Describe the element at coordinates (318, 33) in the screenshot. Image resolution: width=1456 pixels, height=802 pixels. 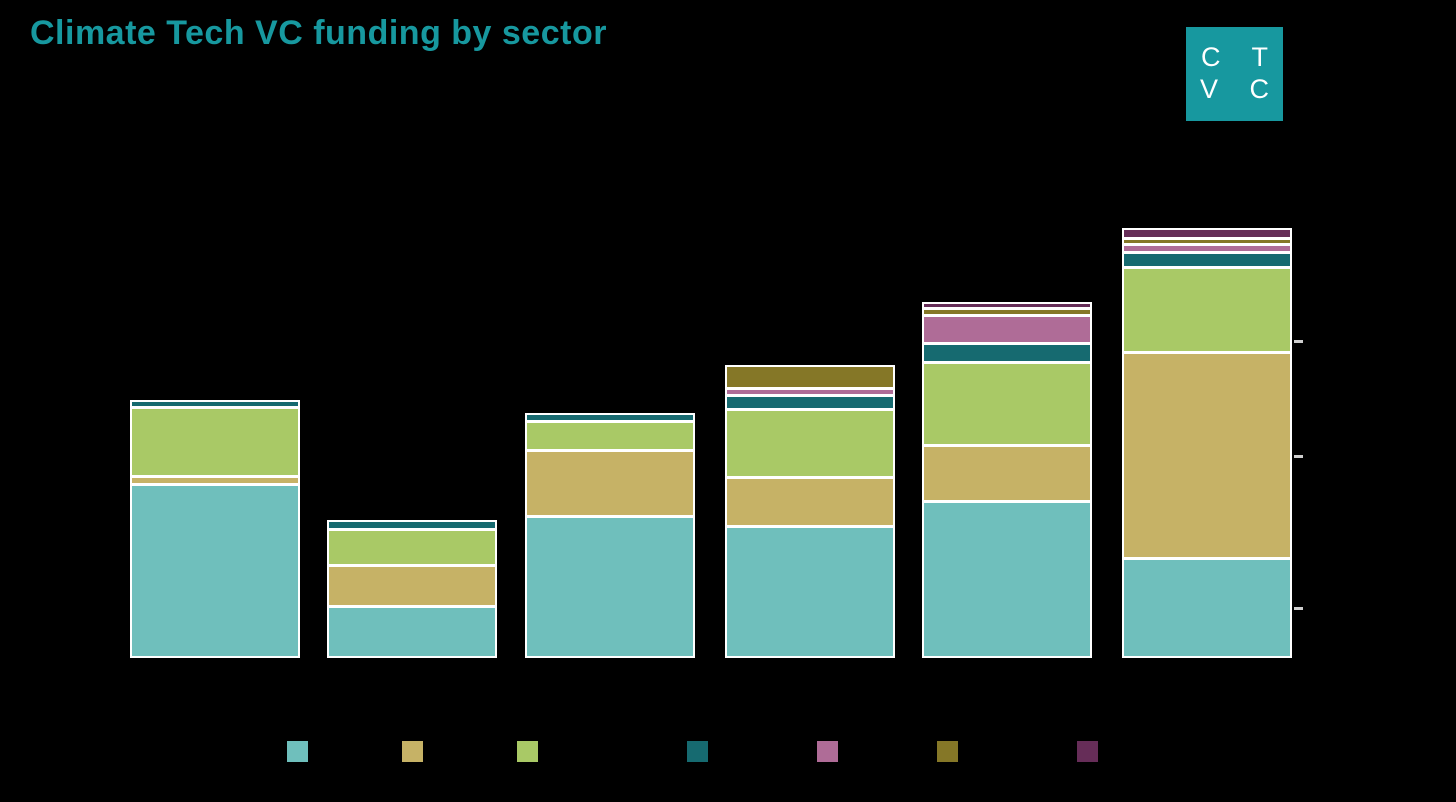
I see `page-title: Climate Tech VC funding by sector` at that location.